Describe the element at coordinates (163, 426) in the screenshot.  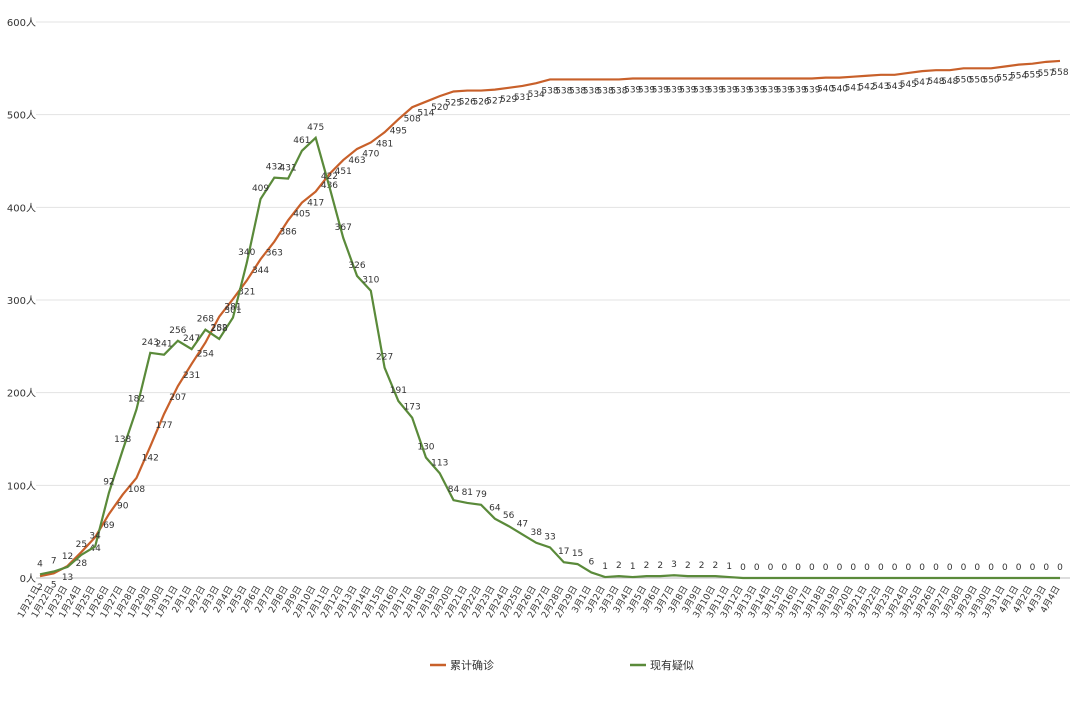
I see `data-label: 177` at that location.